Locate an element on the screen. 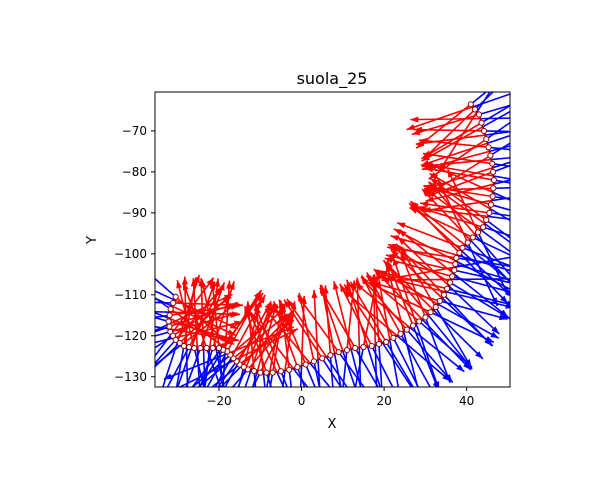  y-axis-label: Y is located at coordinates (92, 240).